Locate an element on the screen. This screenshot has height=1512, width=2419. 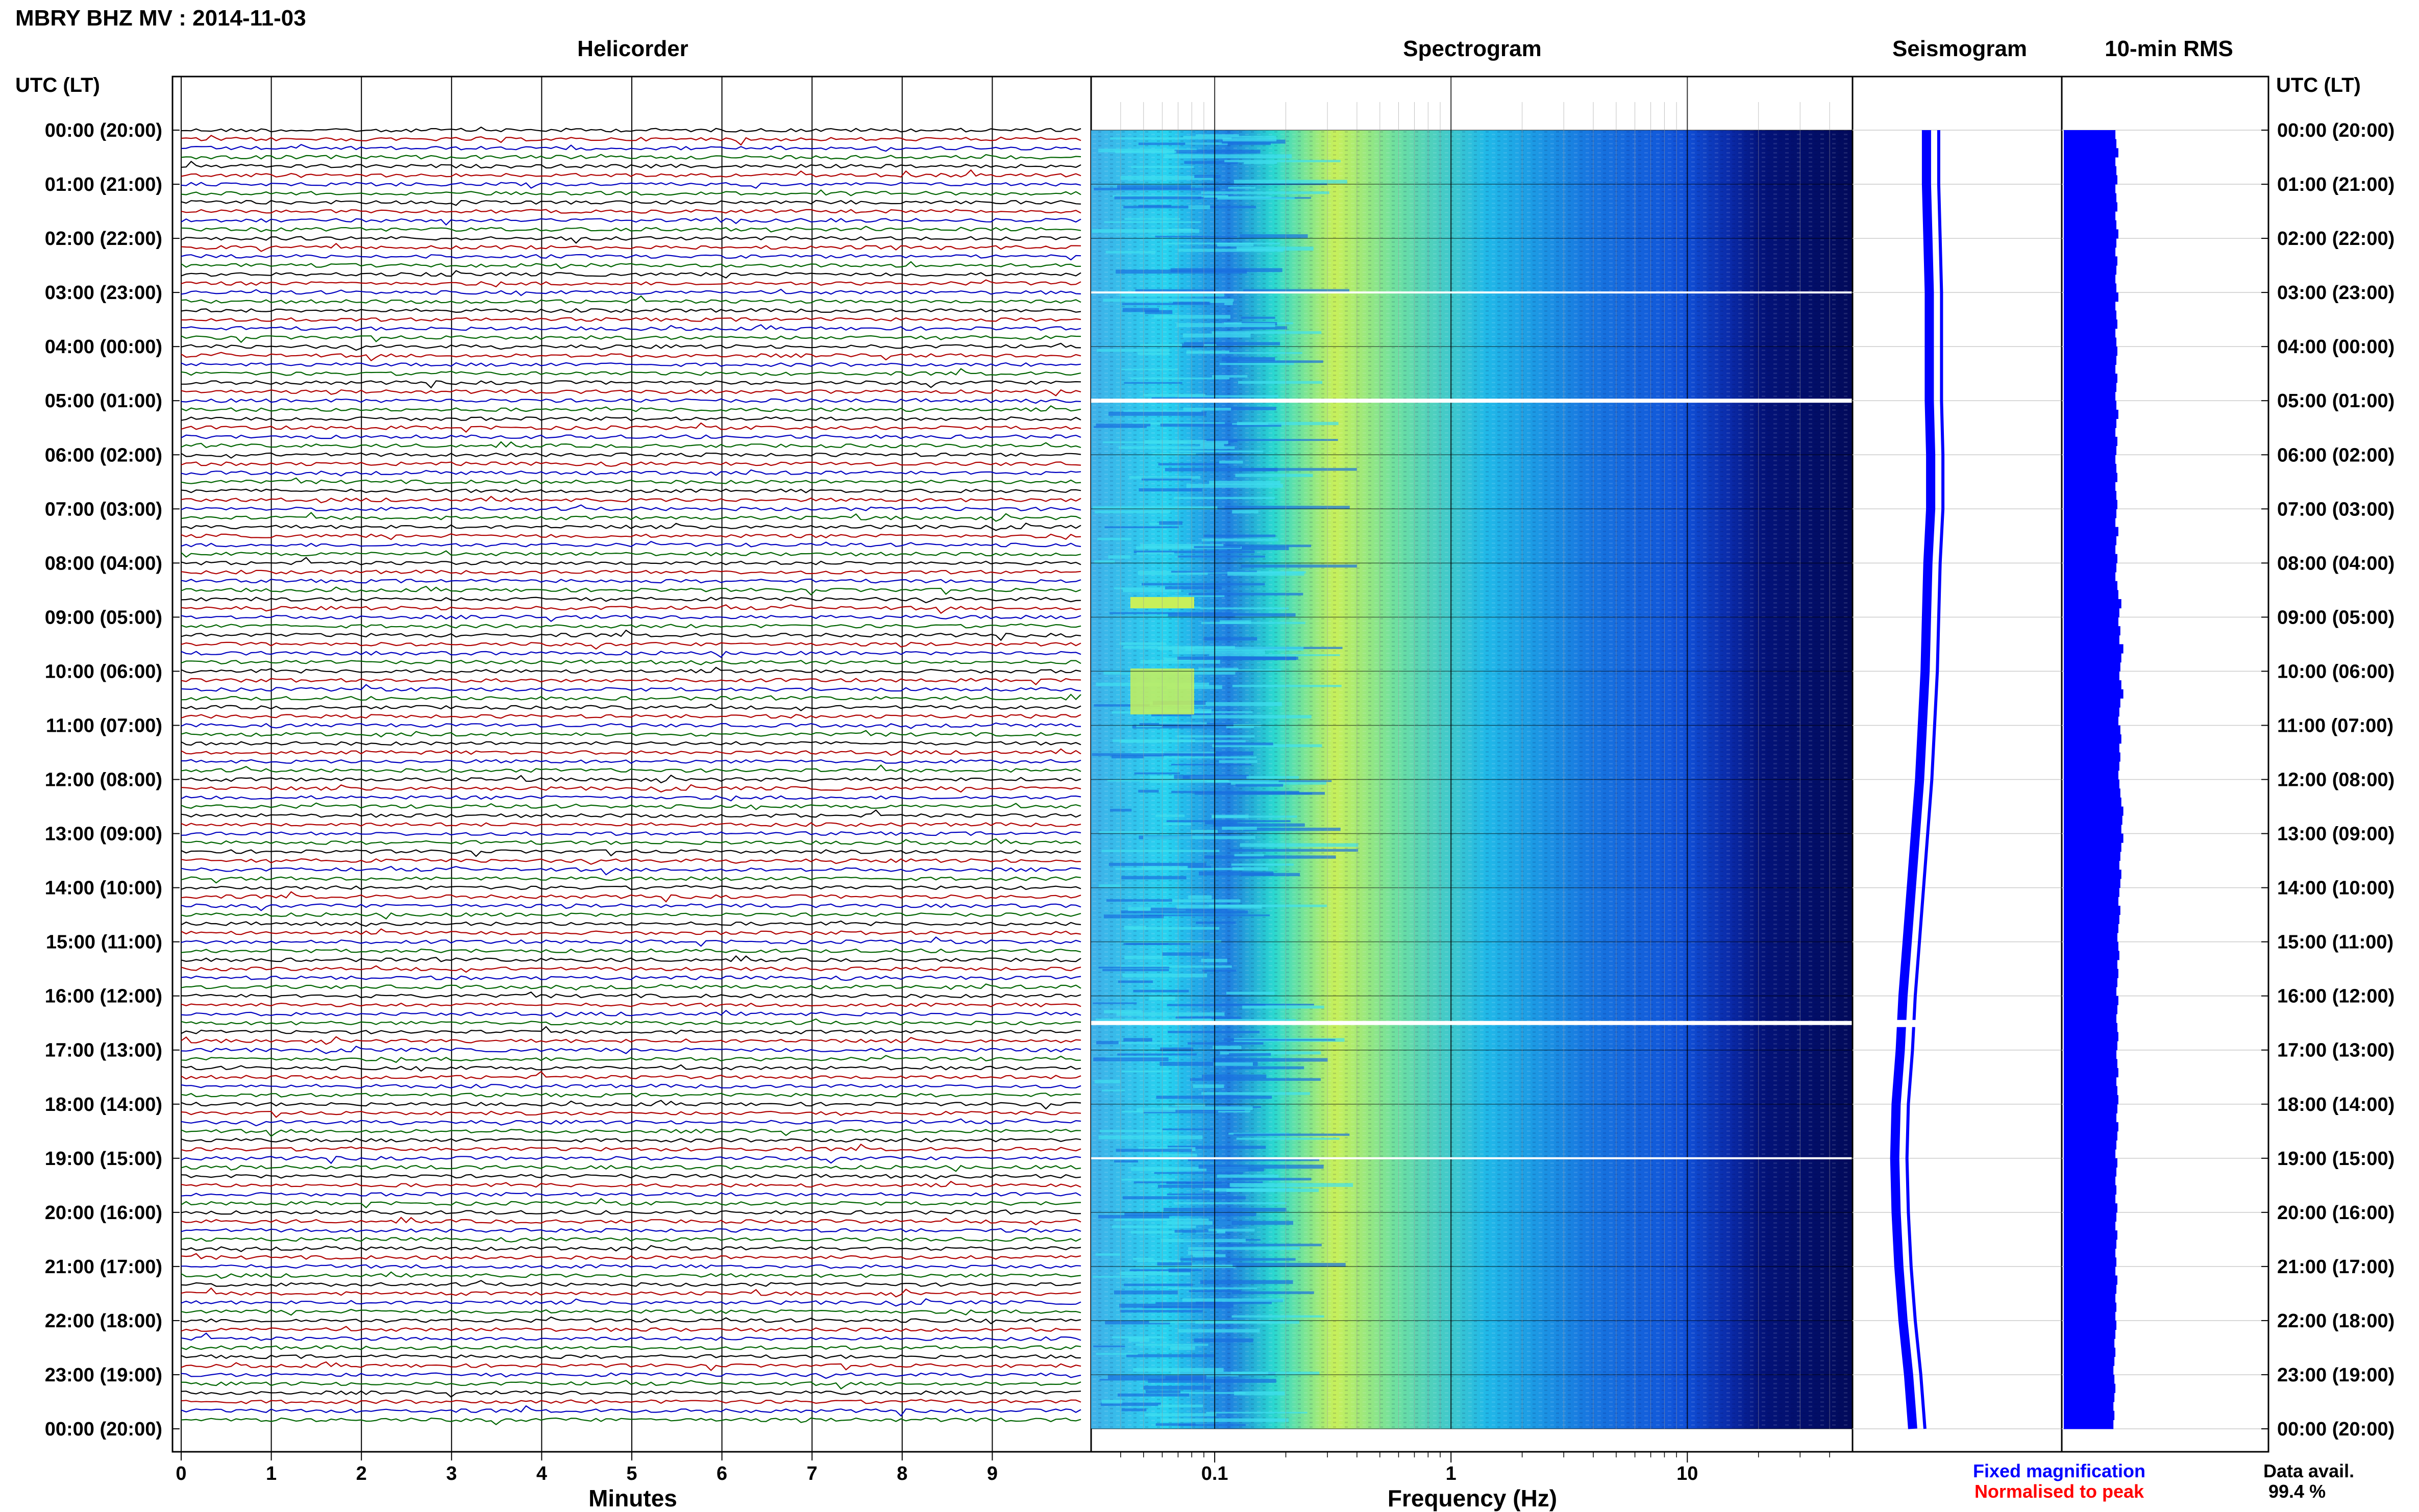
time-label: 20:00 (16:00) is located at coordinates (2336, 1213).